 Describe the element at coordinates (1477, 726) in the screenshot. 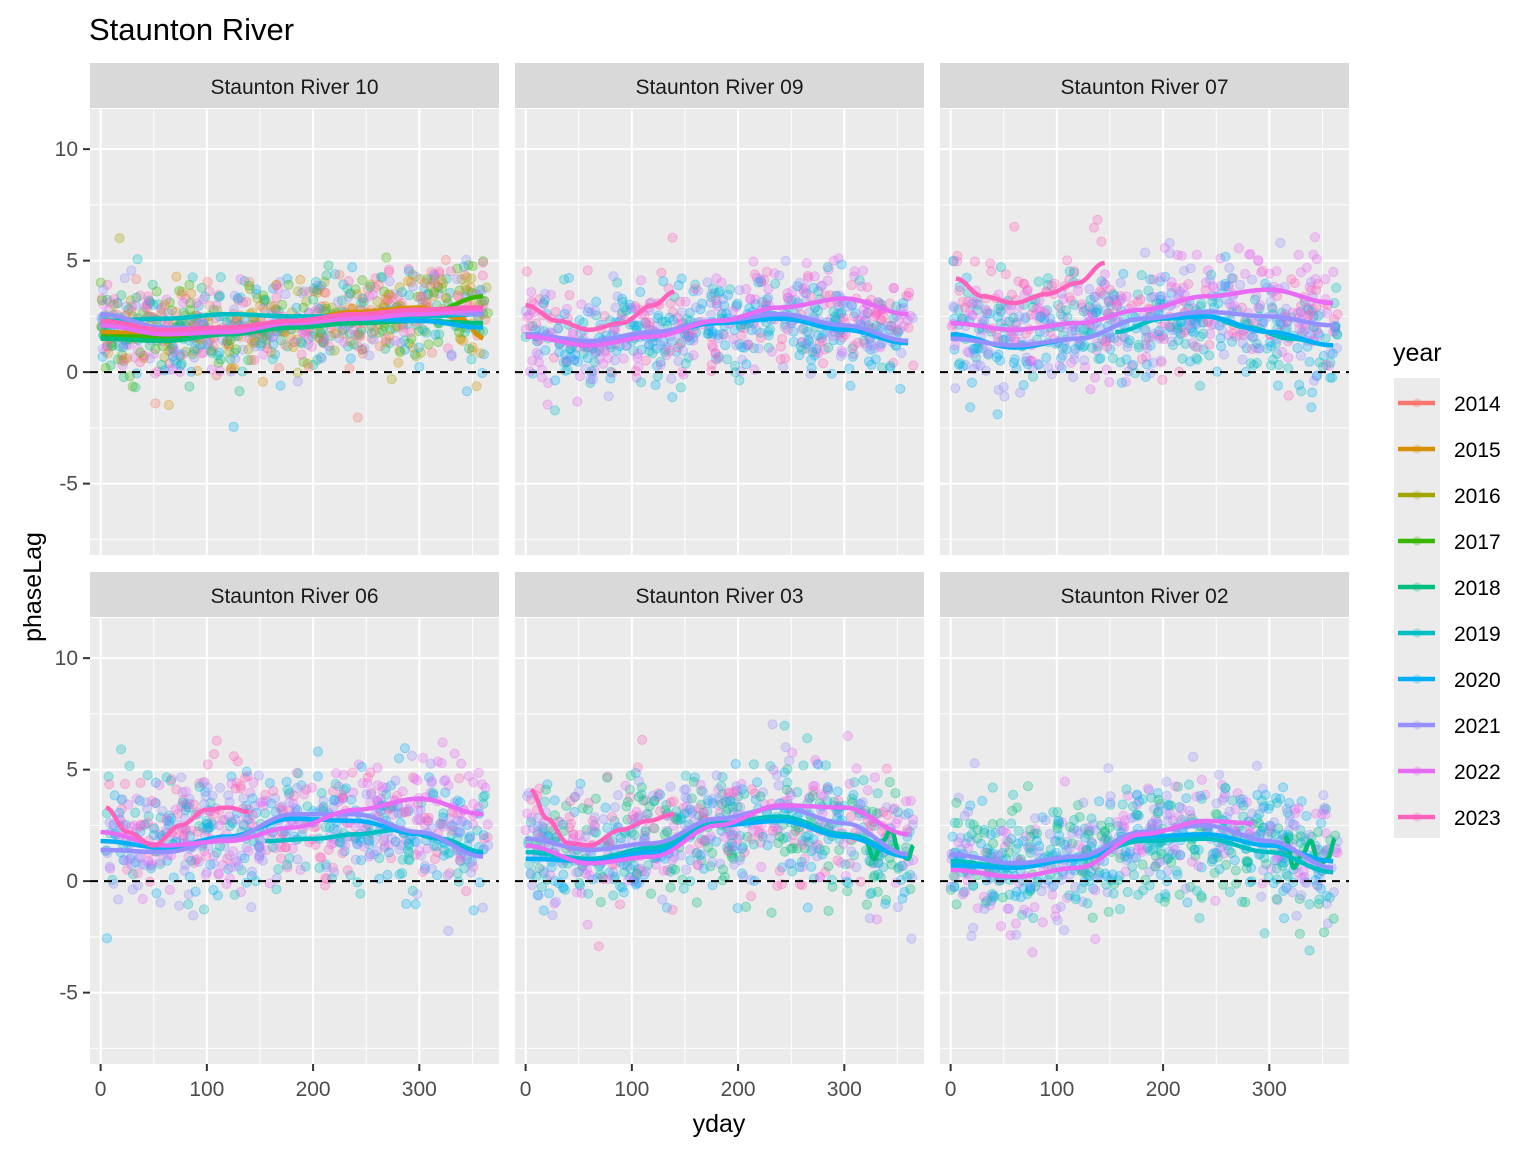

I see `legend-label: 2021` at that location.